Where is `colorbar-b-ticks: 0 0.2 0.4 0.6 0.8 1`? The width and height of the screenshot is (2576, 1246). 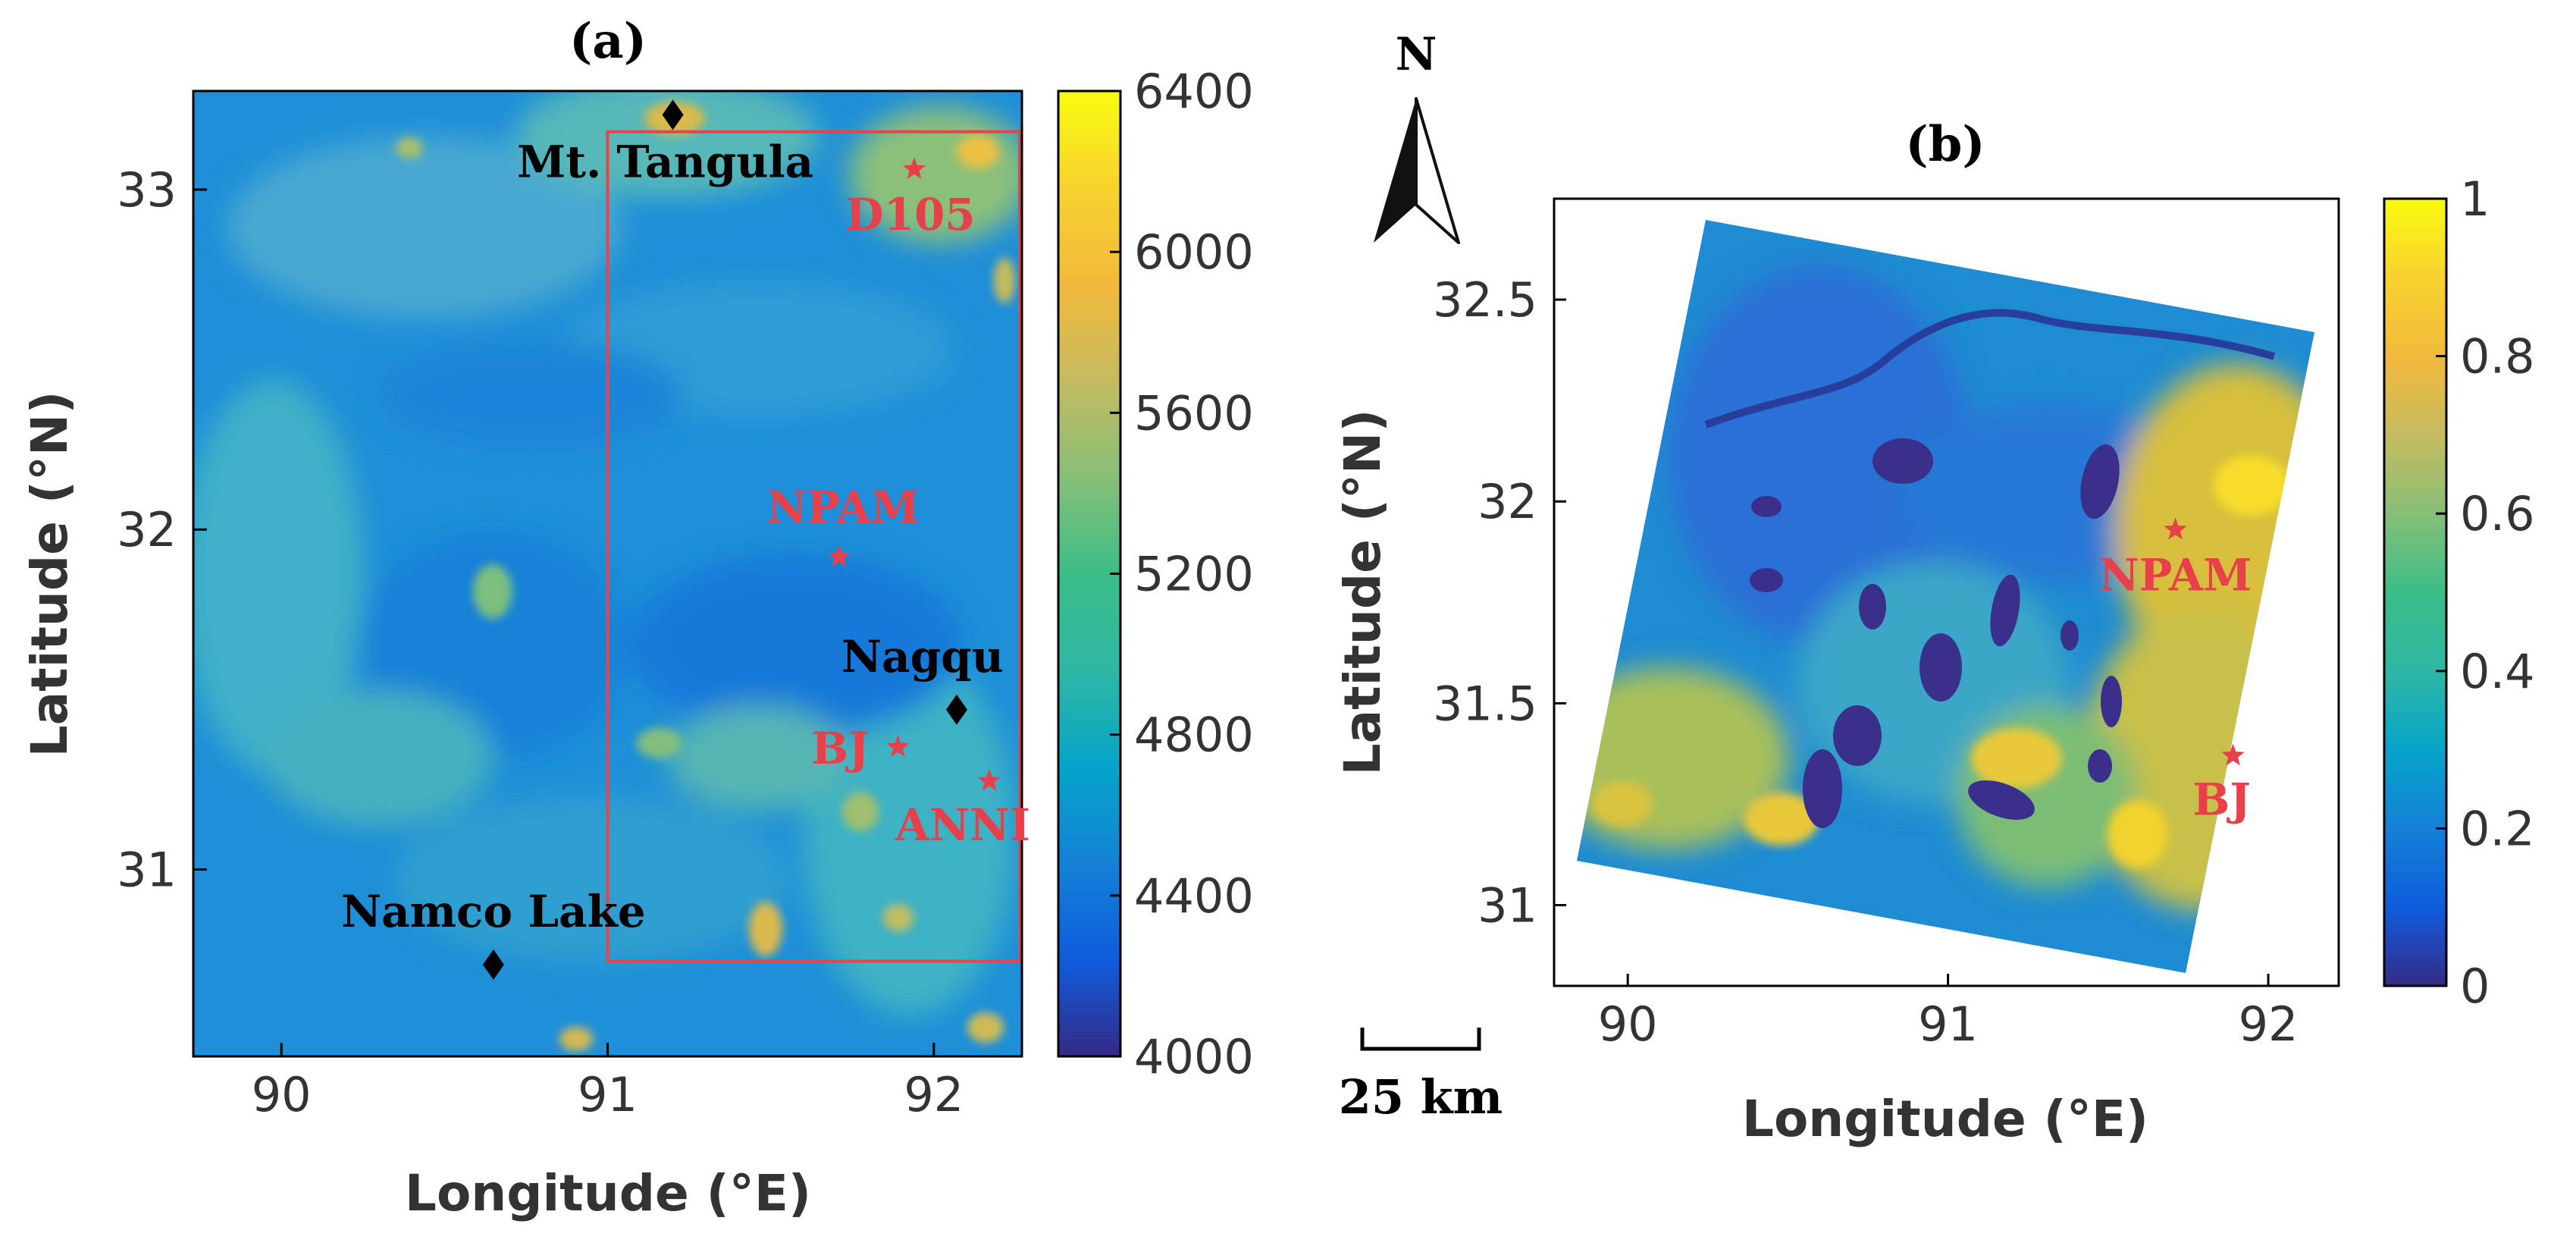
colorbar-b-ticks: 0 0.2 0.4 0.6 0.8 1 is located at coordinates (2485, 592).